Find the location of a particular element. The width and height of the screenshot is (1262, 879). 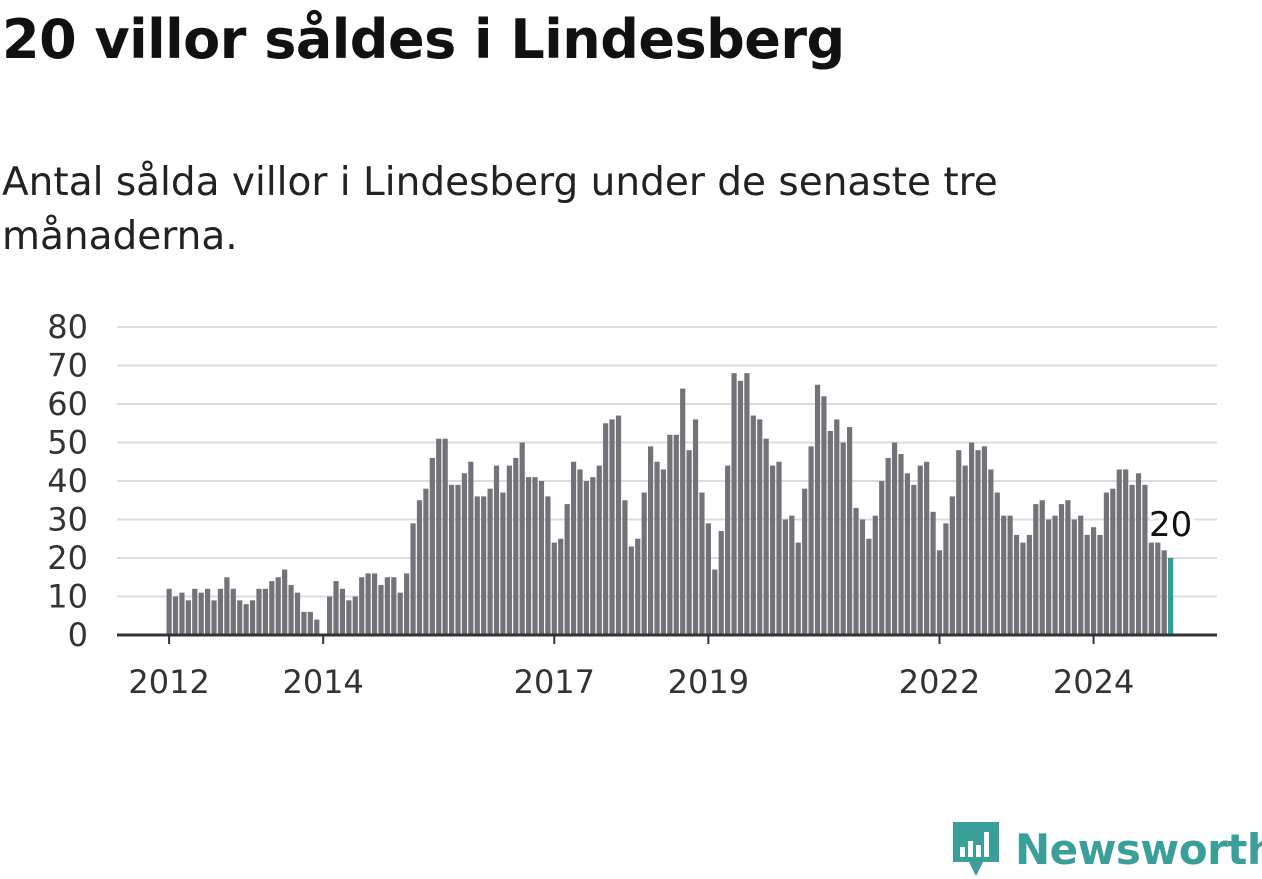

y-tick-label: 20 is located at coordinates (67, 558).